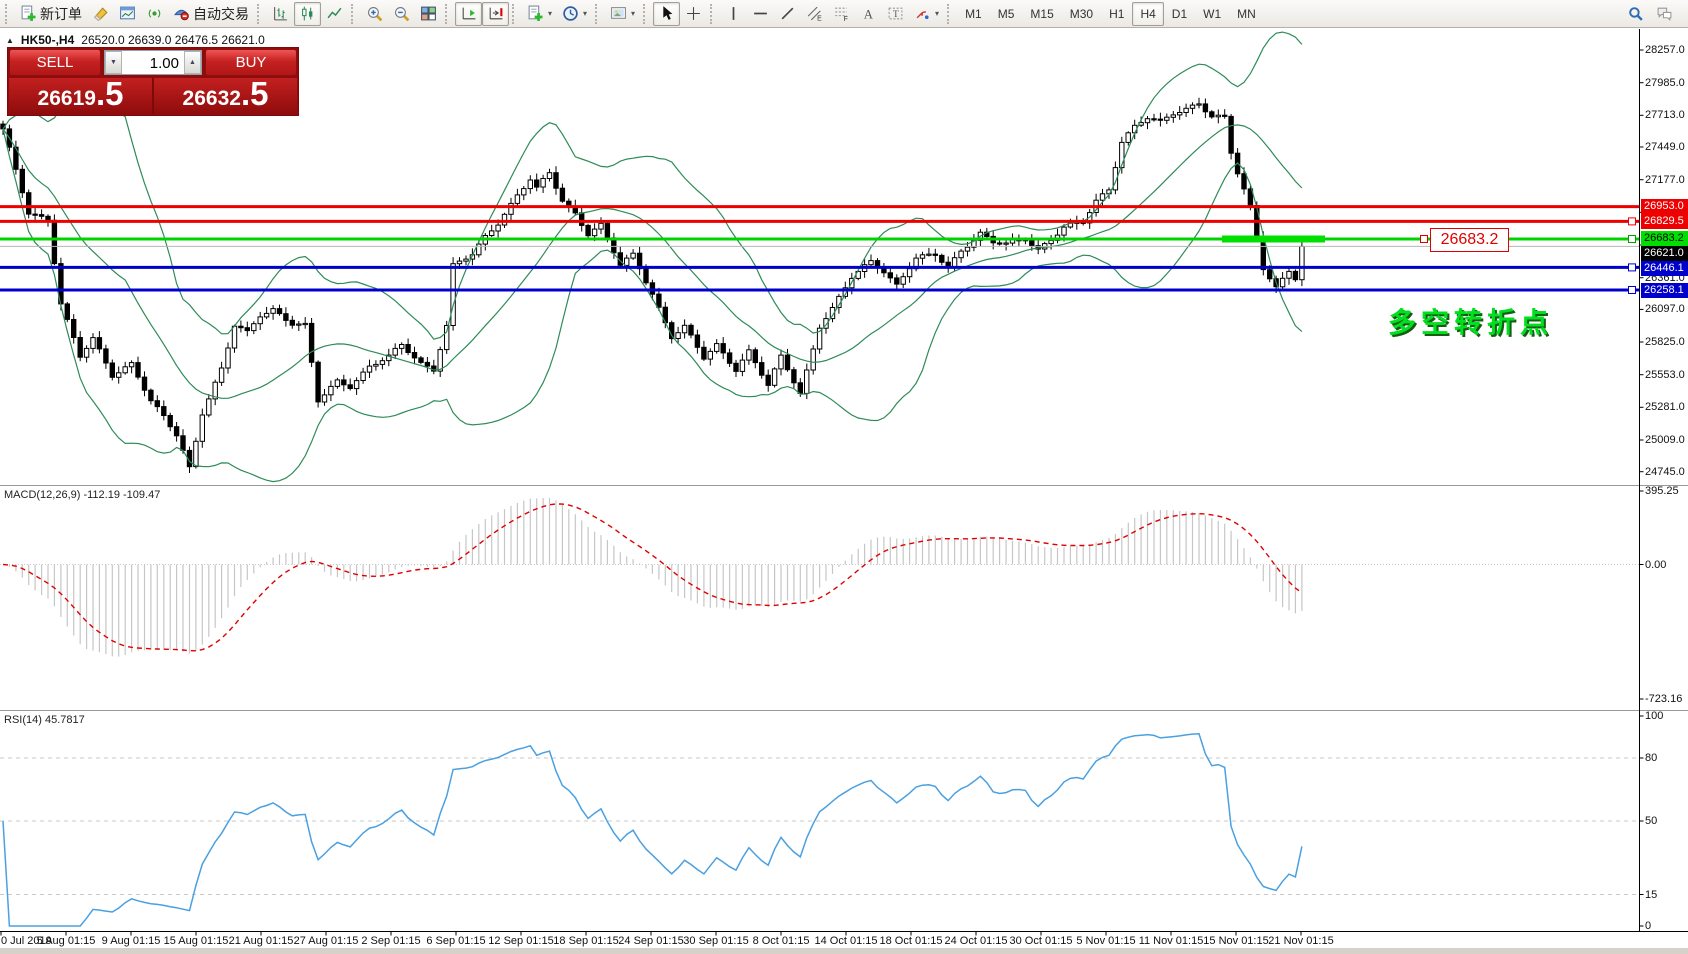  I want to click on highlighted-level-segment, so click(1273, 239).